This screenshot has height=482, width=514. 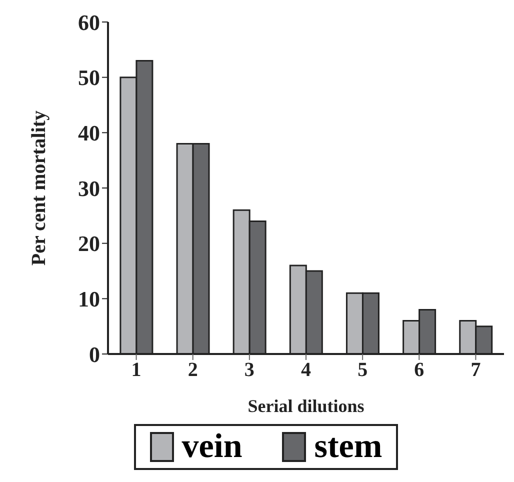 What do you see at coordinates (94, 354) in the screenshot?
I see `y-tick-label: 0` at bounding box center [94, 354].